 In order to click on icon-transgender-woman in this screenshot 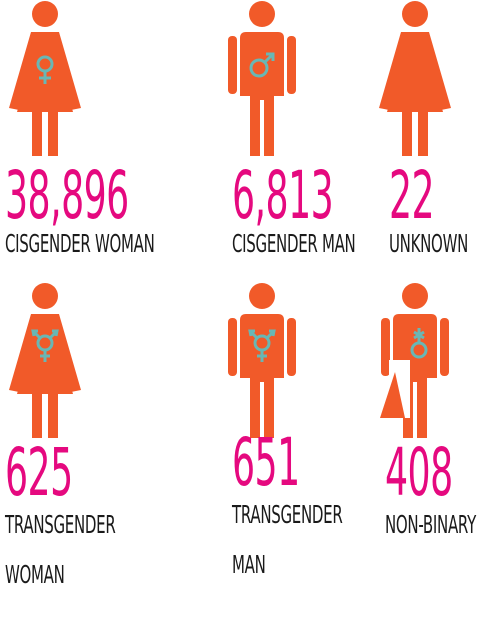, I will do `click(45, 360)`.